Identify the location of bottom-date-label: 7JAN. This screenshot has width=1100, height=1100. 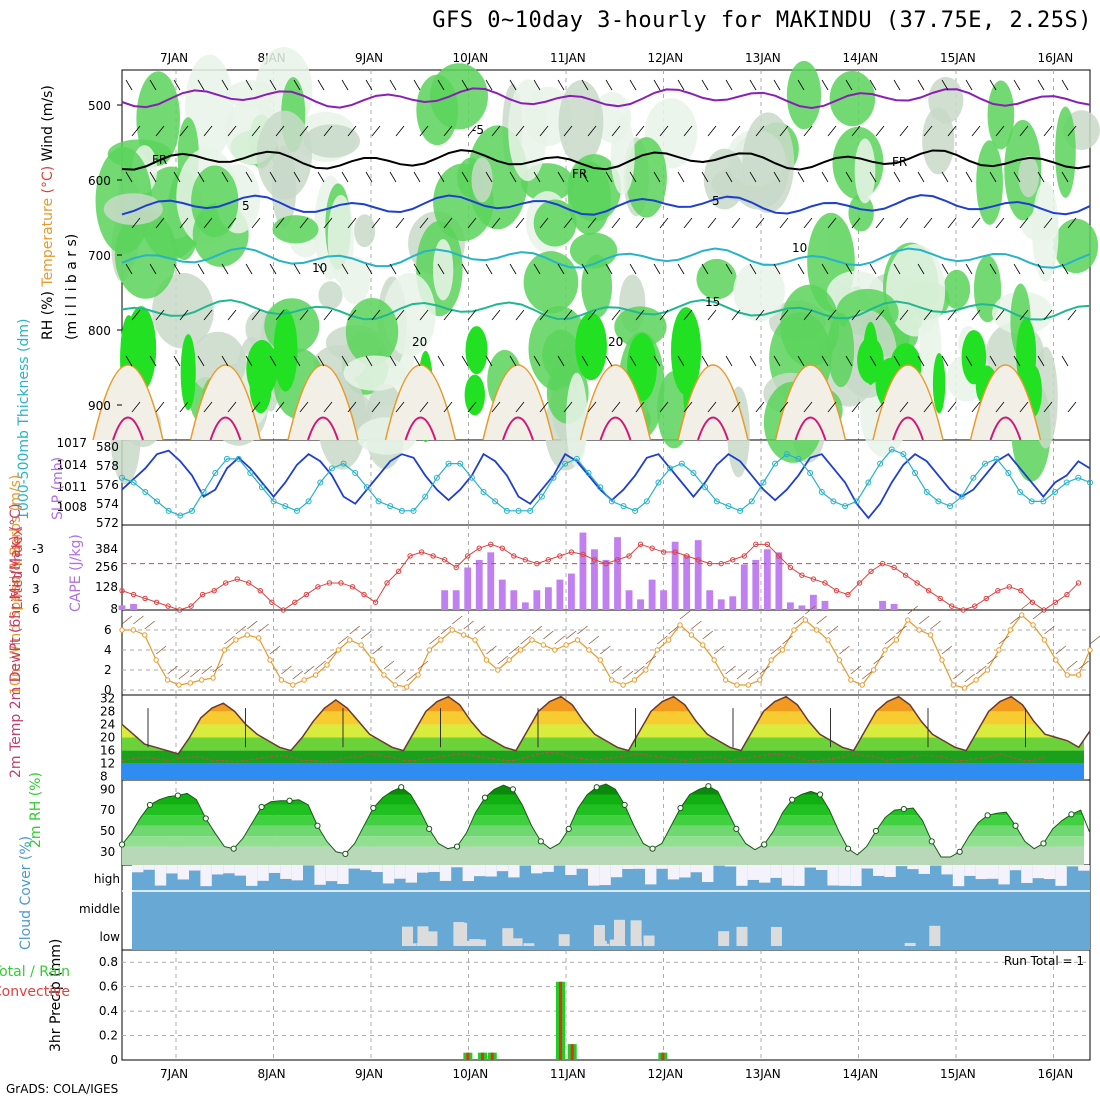
(174, 1074).